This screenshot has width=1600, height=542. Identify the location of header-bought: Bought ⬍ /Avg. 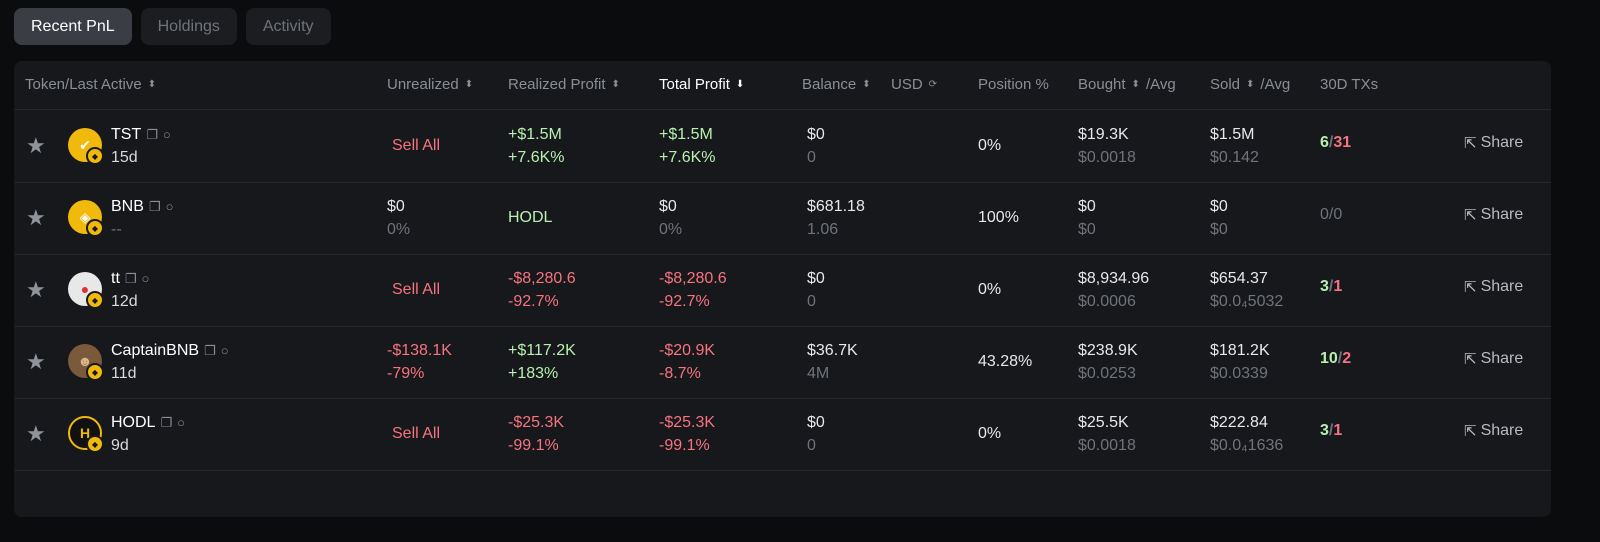
(1127, 84).